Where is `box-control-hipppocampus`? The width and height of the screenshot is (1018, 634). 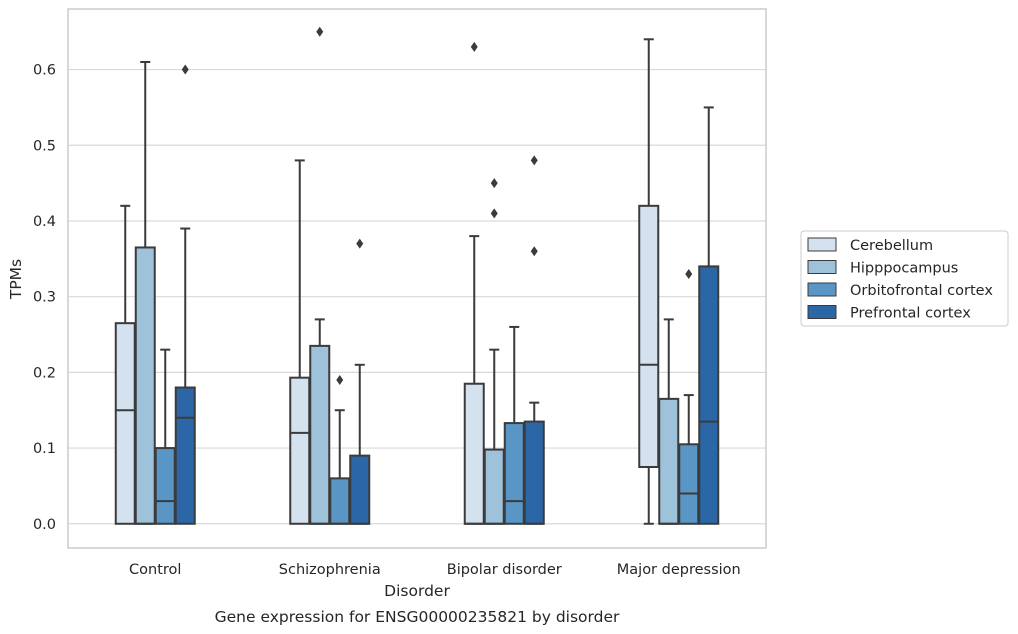
box-control-hipppocampus is located at coordinates (145, 292).